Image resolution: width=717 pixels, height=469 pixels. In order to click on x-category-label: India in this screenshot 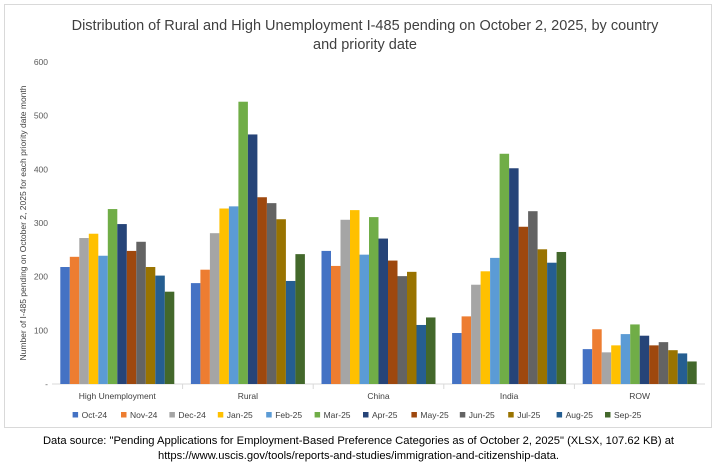, I will do `click(509, 396)`.